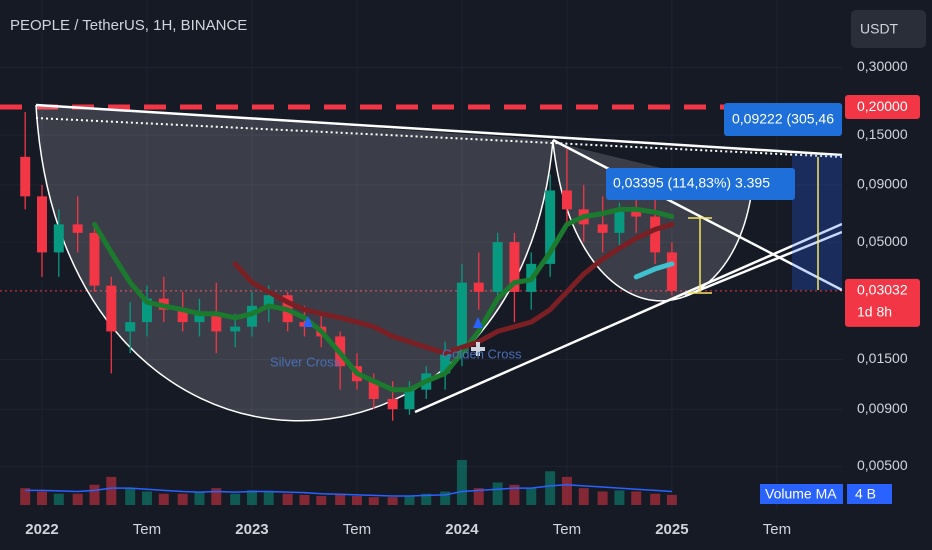 This screenshot has height=550, width=932. Describe the element at coordinates (865, 494) in the screenshot. I see `volume-legend-value: 4 B` at that location.